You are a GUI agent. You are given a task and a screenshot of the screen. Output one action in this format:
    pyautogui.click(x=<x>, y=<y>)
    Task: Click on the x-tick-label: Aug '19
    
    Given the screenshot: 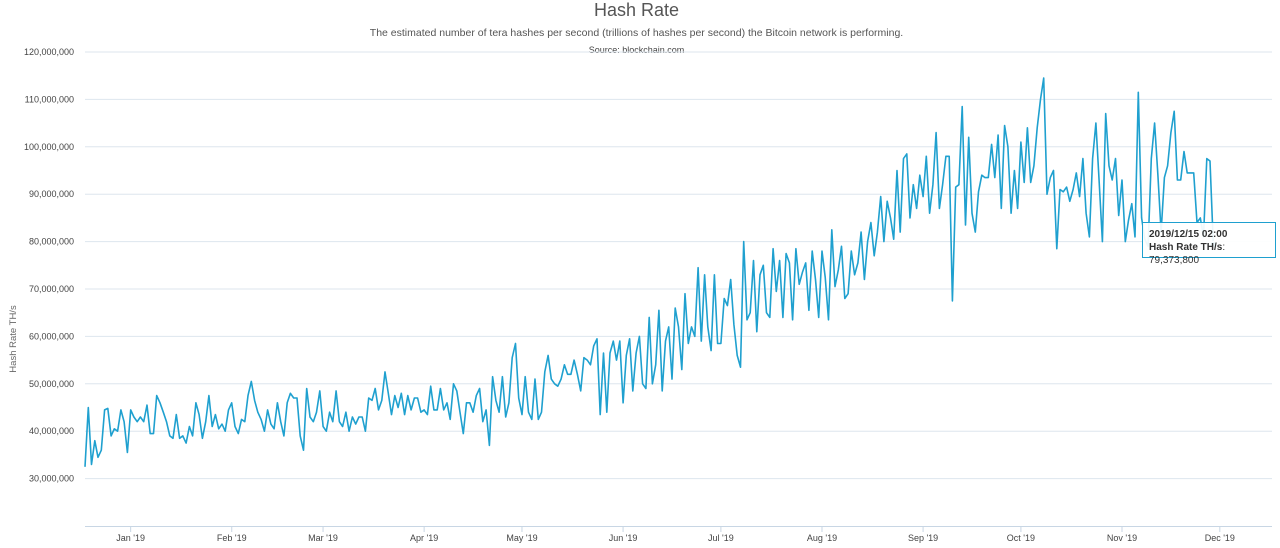 What is the action you would take?
    pyautogui.click(x=822, y=538)
    